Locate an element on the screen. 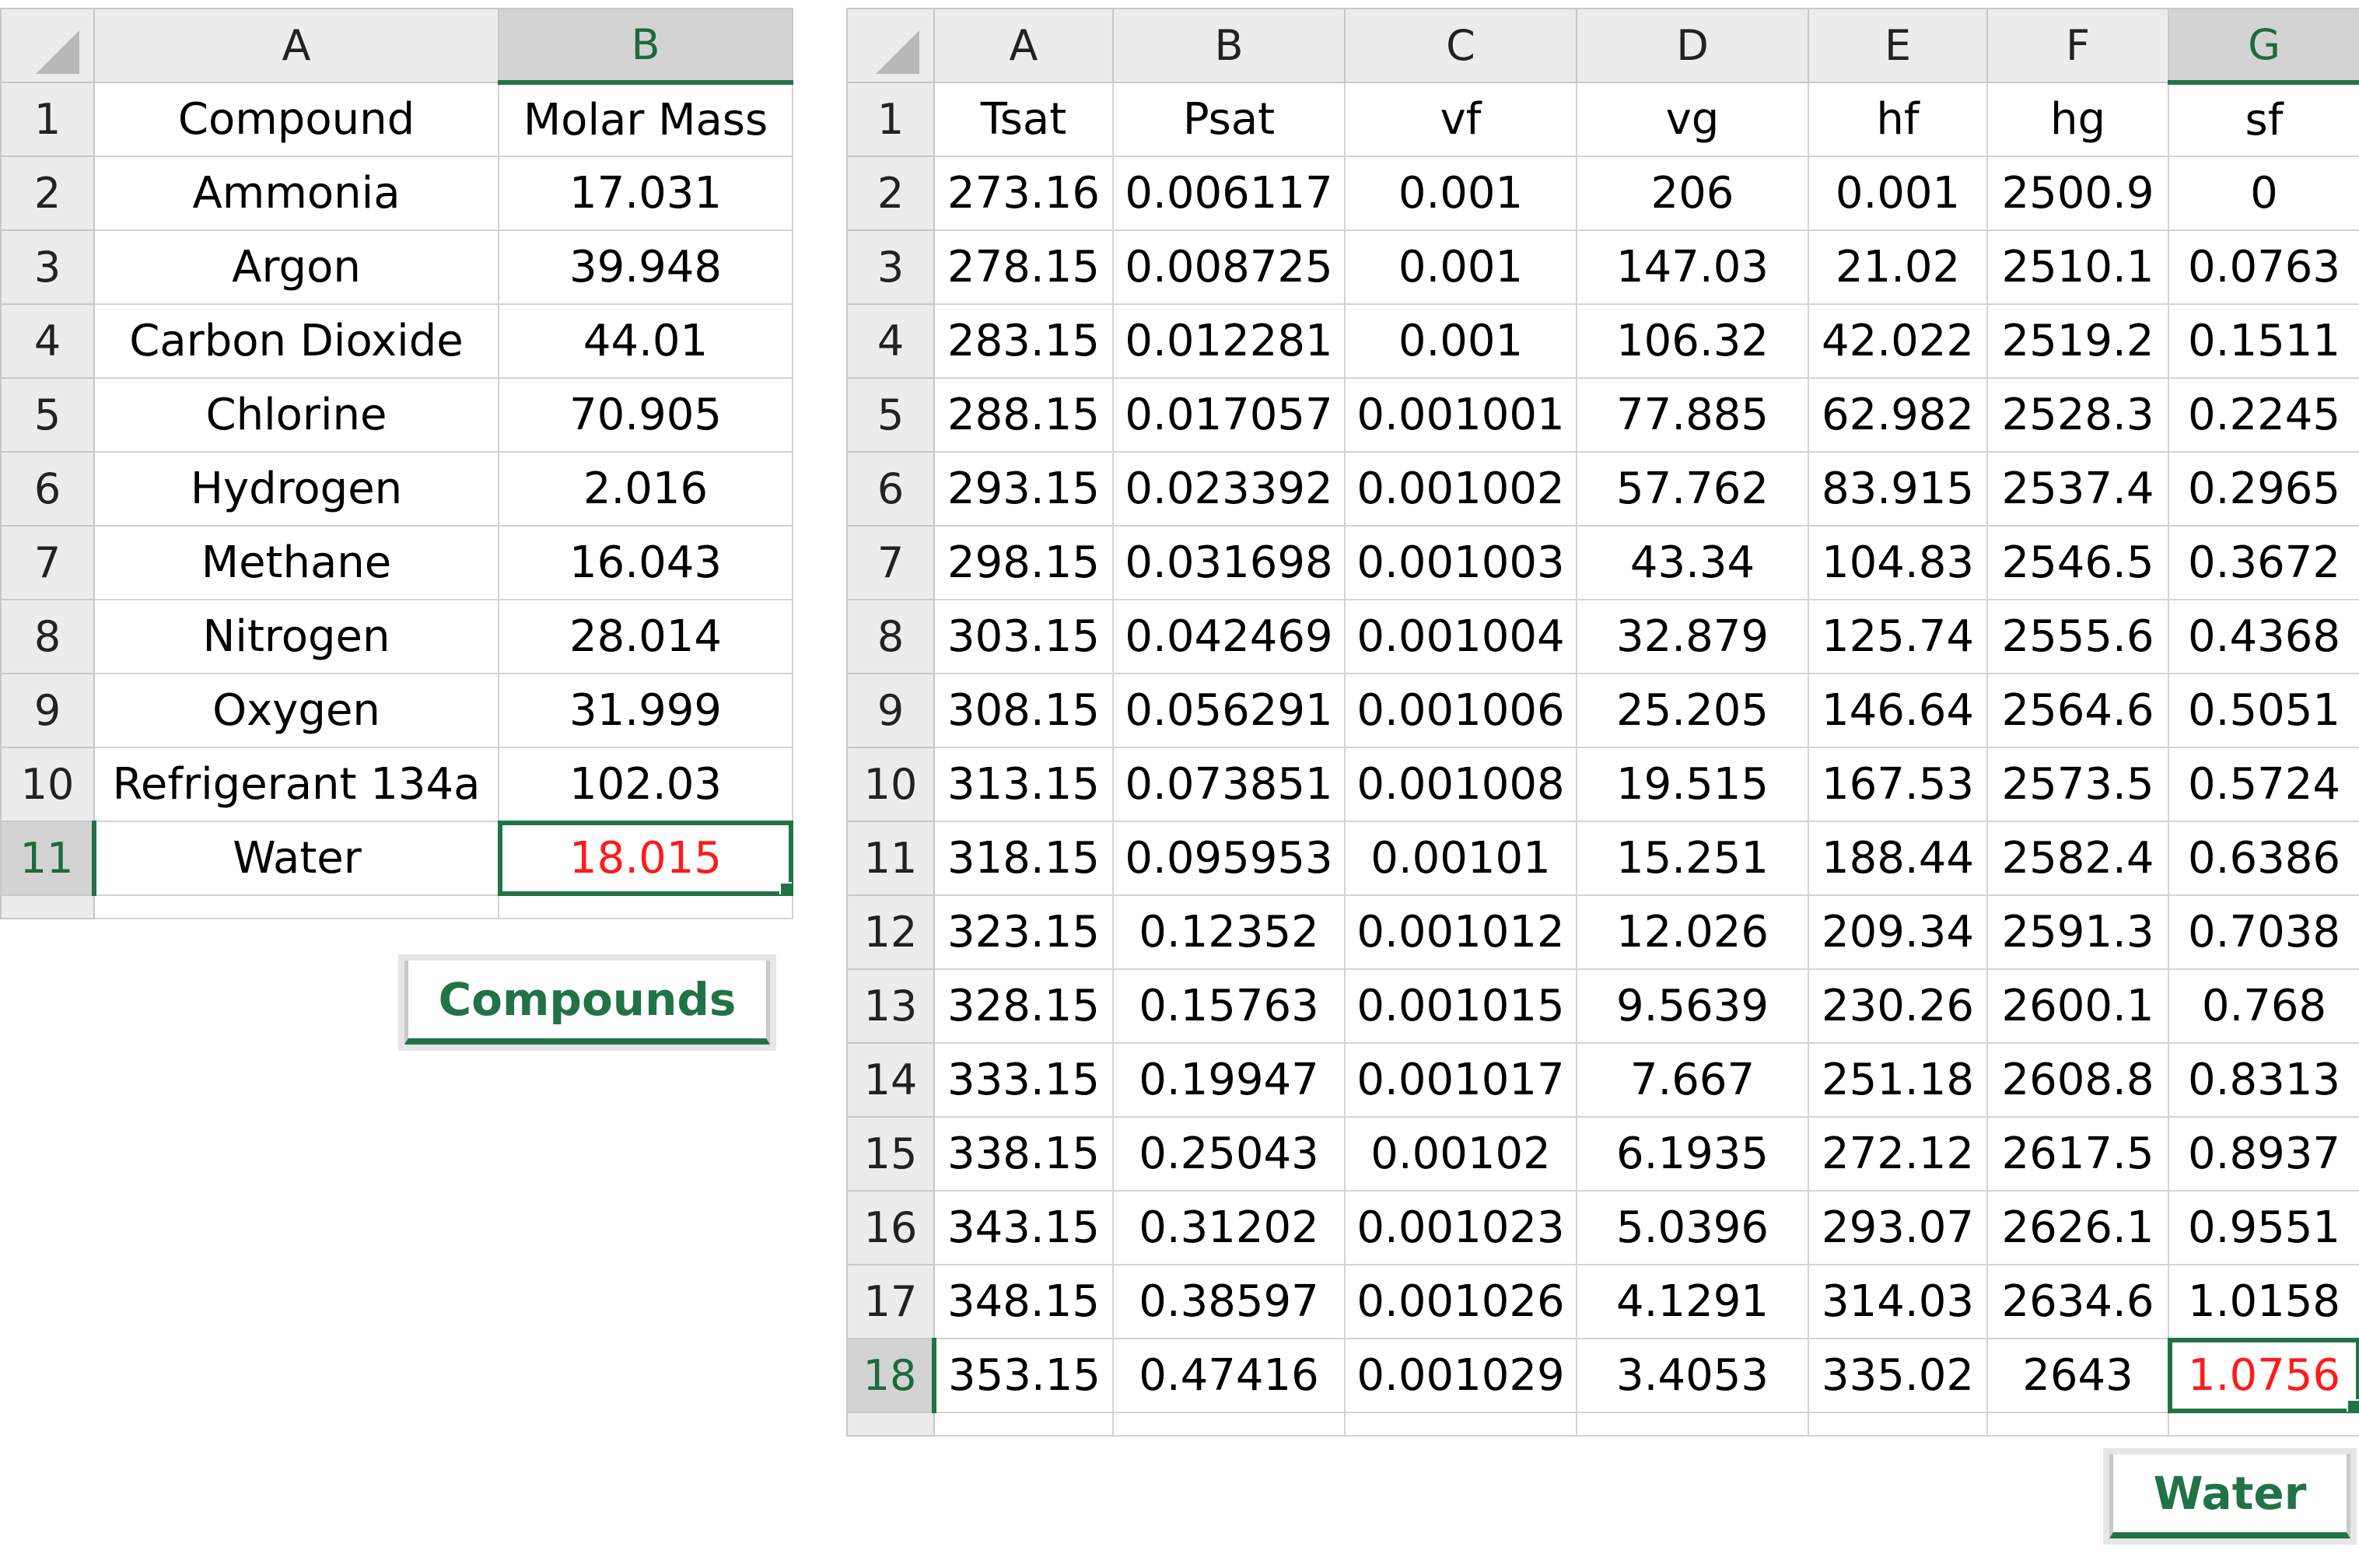 This screenshot has height=1568, width=2359. table-cell: 106.32 is located at coordinates (1693, 341).